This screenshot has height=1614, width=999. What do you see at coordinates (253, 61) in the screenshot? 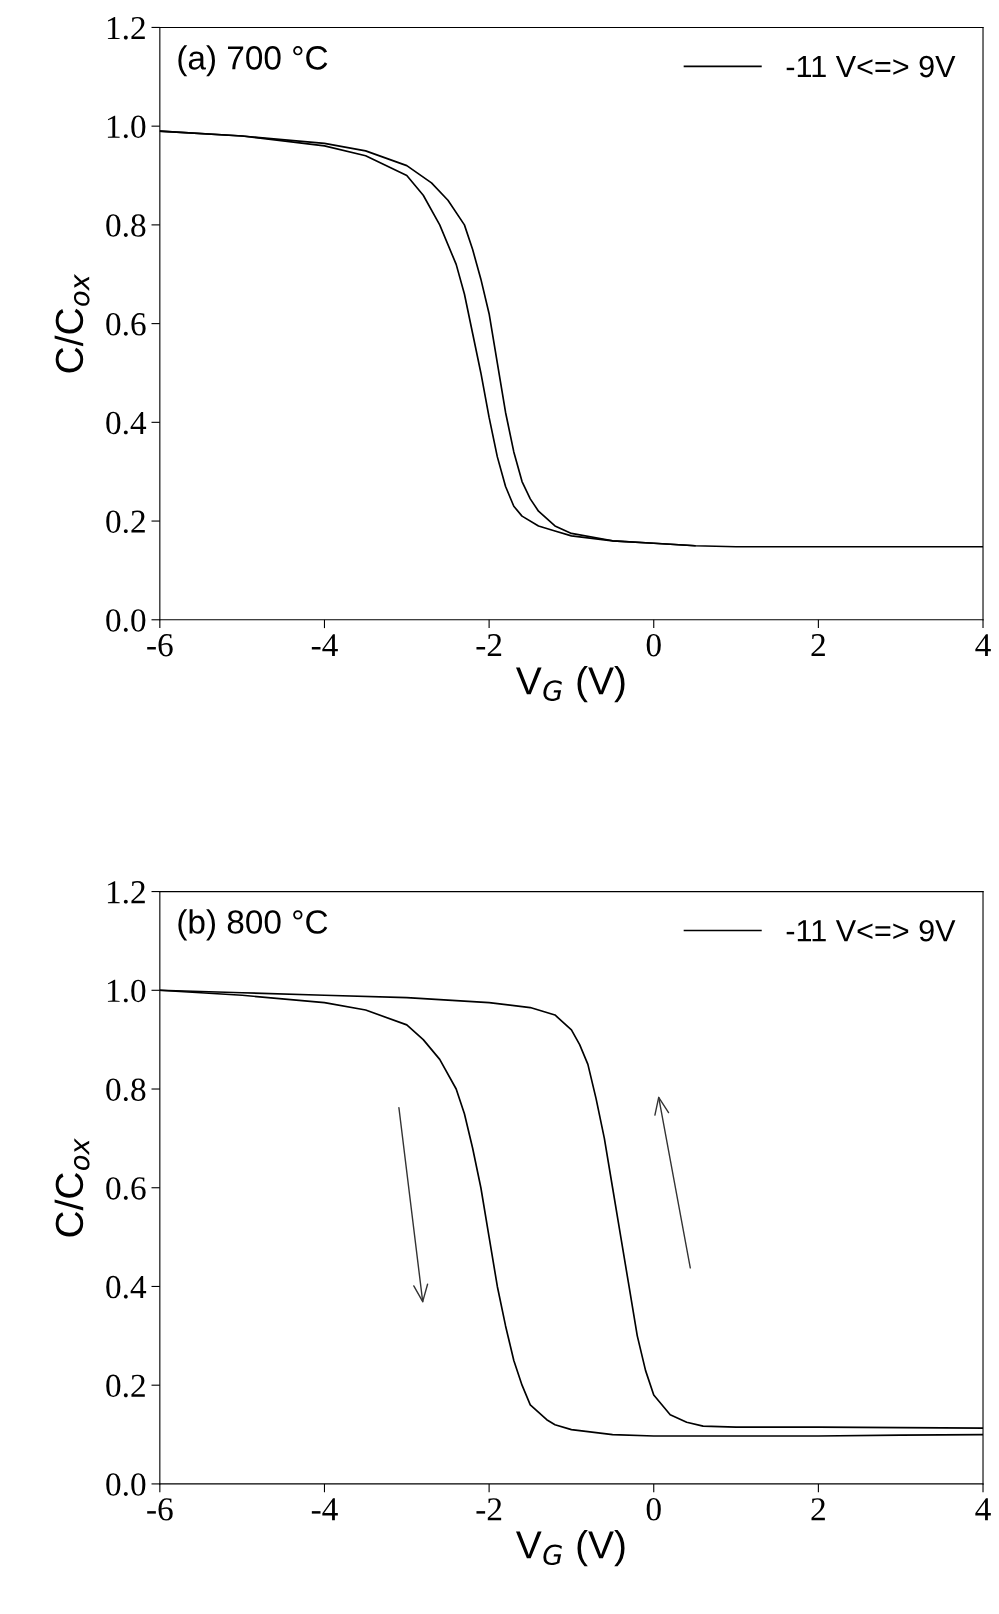
I see `chart-title: (a) 700 °C` at bounding box center [253, 61].